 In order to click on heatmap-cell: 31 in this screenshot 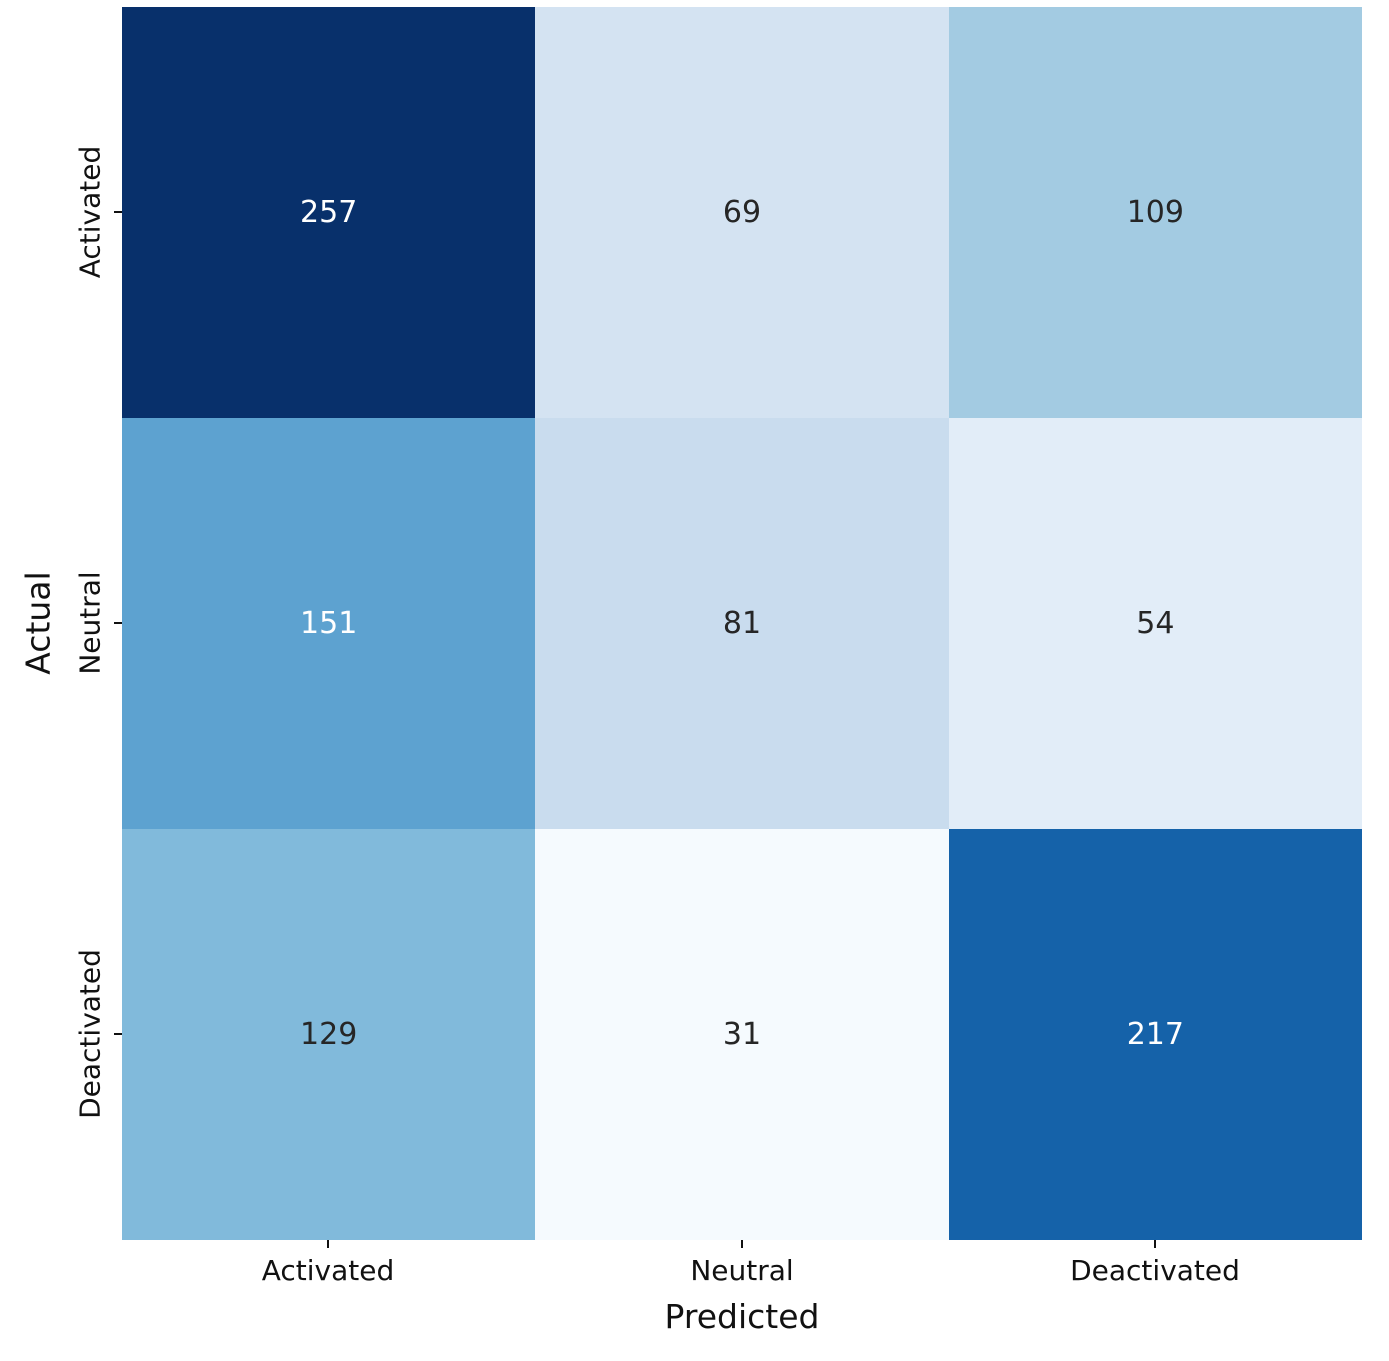, I will do `click(742, 1034)`.